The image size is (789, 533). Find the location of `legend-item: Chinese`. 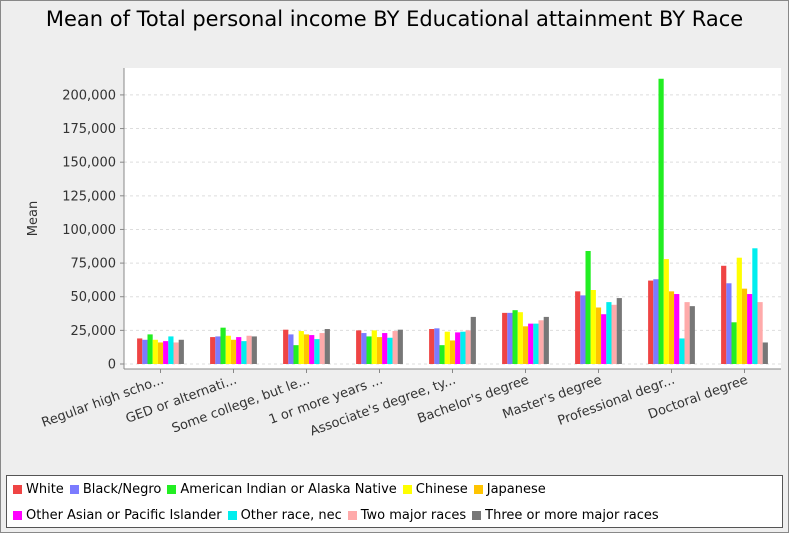

legend-item: Chinese is located at coordinates (435, 489).